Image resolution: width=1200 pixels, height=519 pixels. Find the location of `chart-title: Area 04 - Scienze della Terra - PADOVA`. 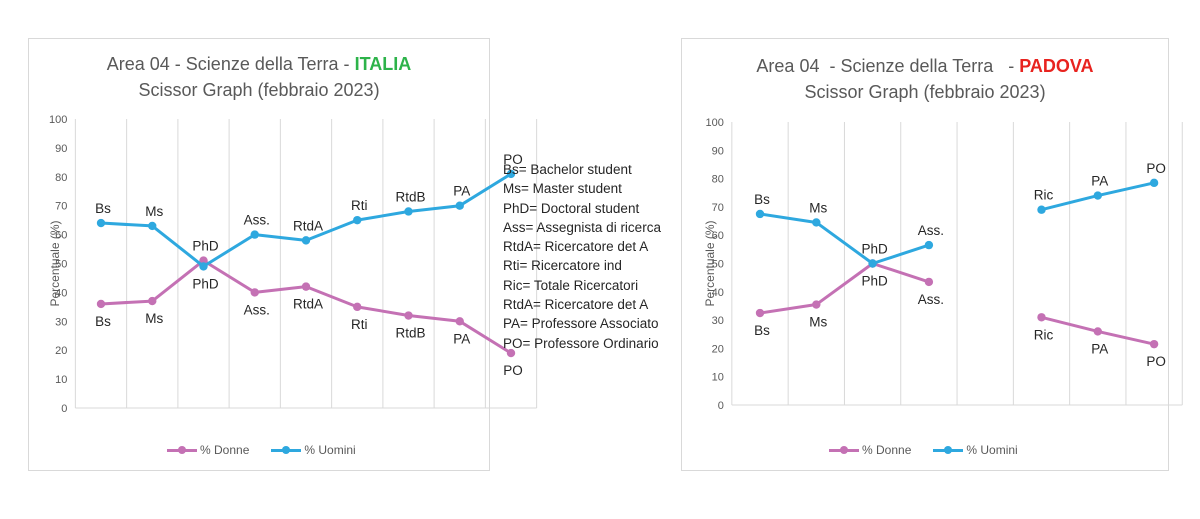

chart-title: Area 04 - Scienze della Terra - PADOVA is located at coordinates (925, 66).